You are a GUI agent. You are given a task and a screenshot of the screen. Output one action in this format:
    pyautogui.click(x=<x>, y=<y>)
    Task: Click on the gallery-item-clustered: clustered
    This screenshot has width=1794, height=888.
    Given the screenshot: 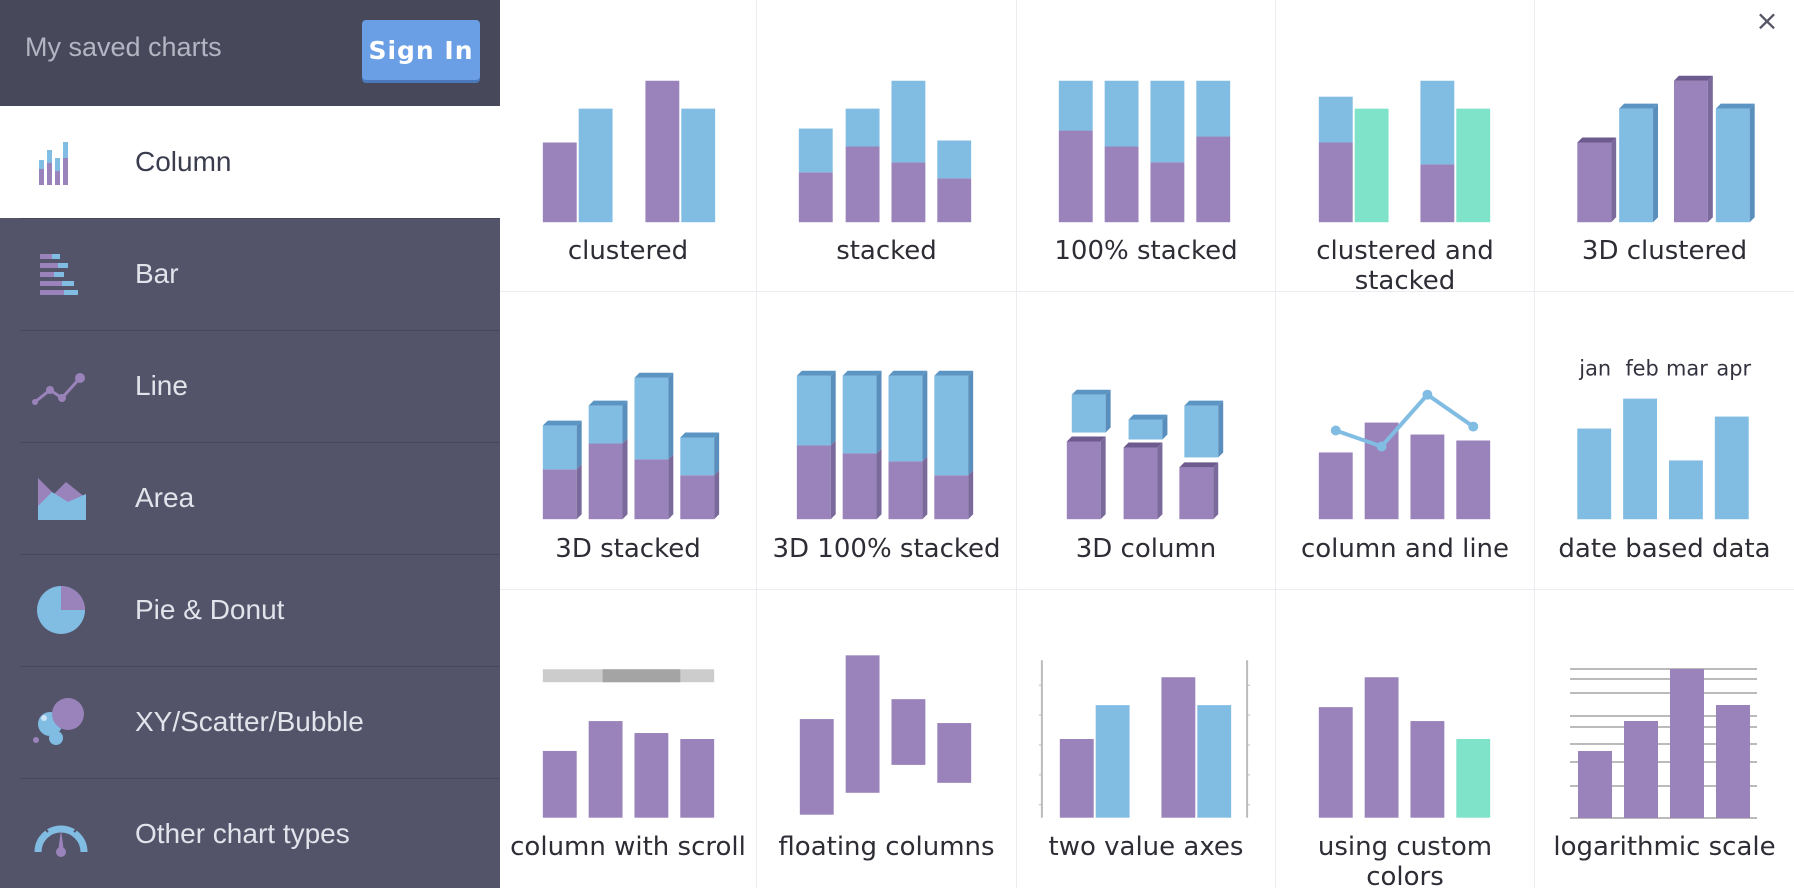 What is the action you would take?
    pyautogui.click(x=628, y=146)
    